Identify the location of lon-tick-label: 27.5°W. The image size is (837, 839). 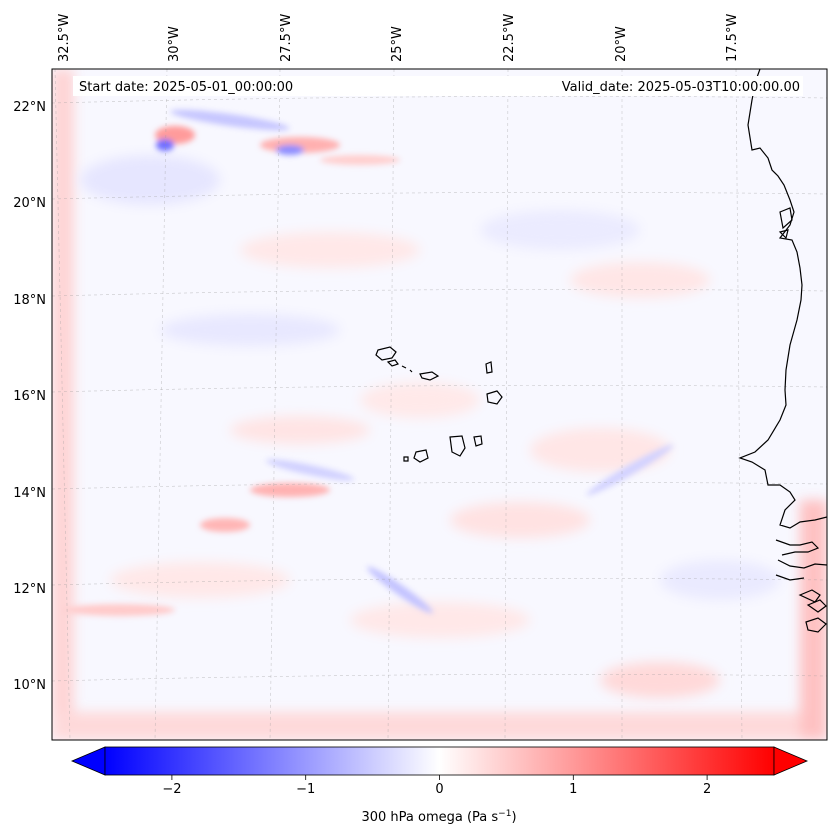
(286, 38).